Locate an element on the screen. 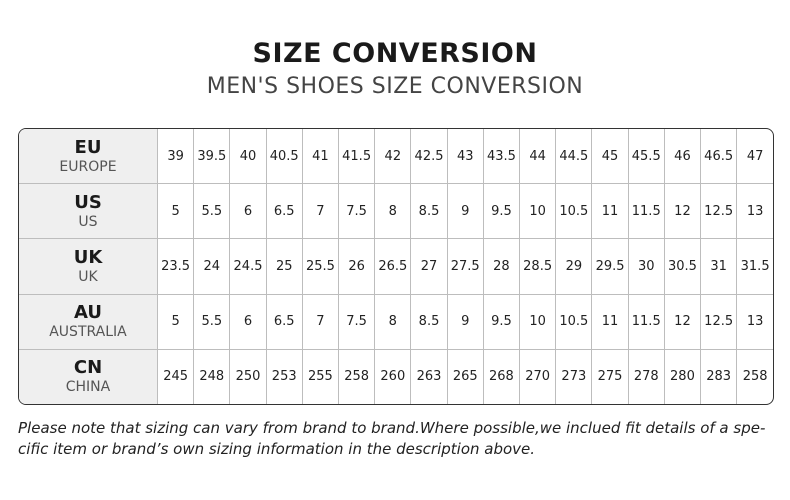 The width and height of the screenshot is (790, 500). size-cell: 263 is located at coordinates (429, 376).